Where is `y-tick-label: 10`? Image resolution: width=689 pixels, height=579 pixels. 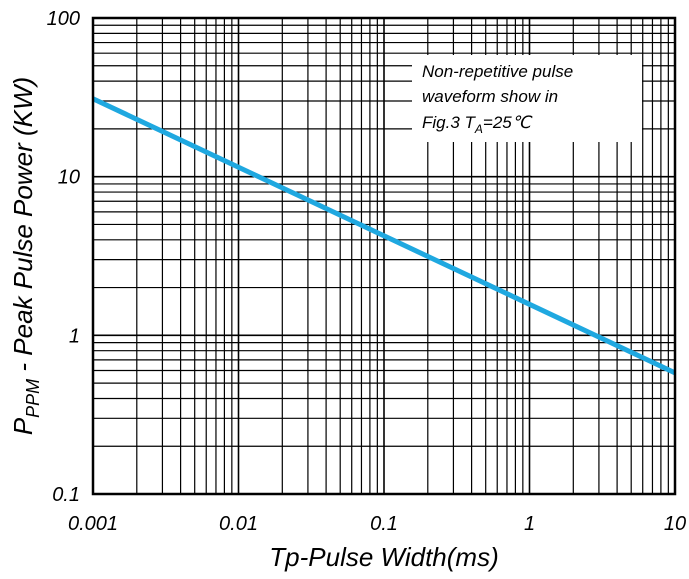
y-tick-label: 10 is located at coordinates (69, 178).